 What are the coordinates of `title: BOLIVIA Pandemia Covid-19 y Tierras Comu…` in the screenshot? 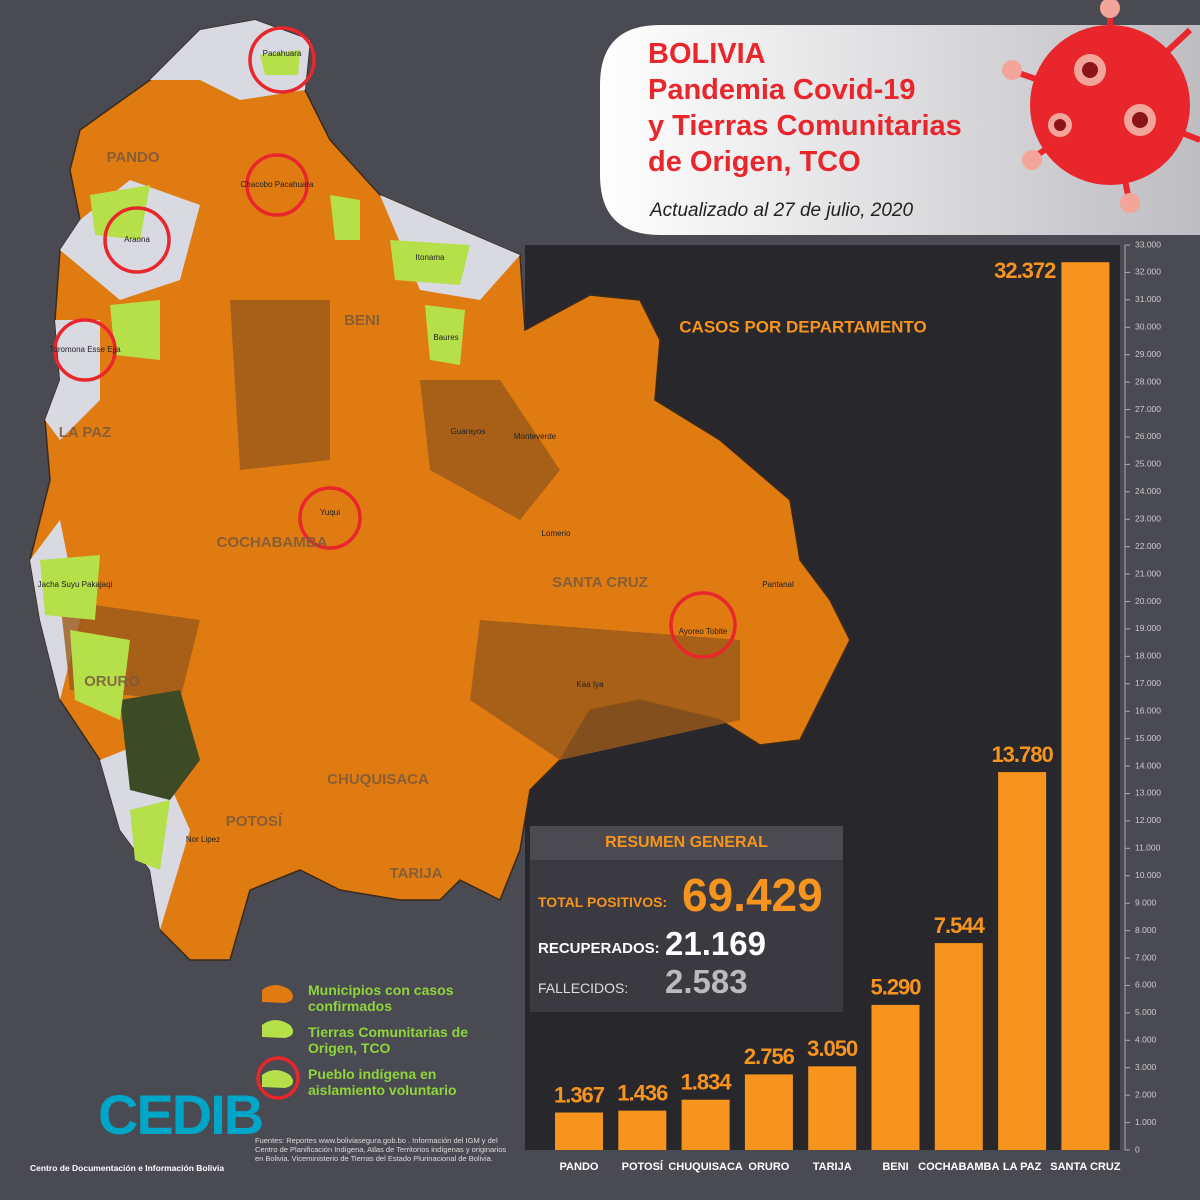 It's located at (805, 108).